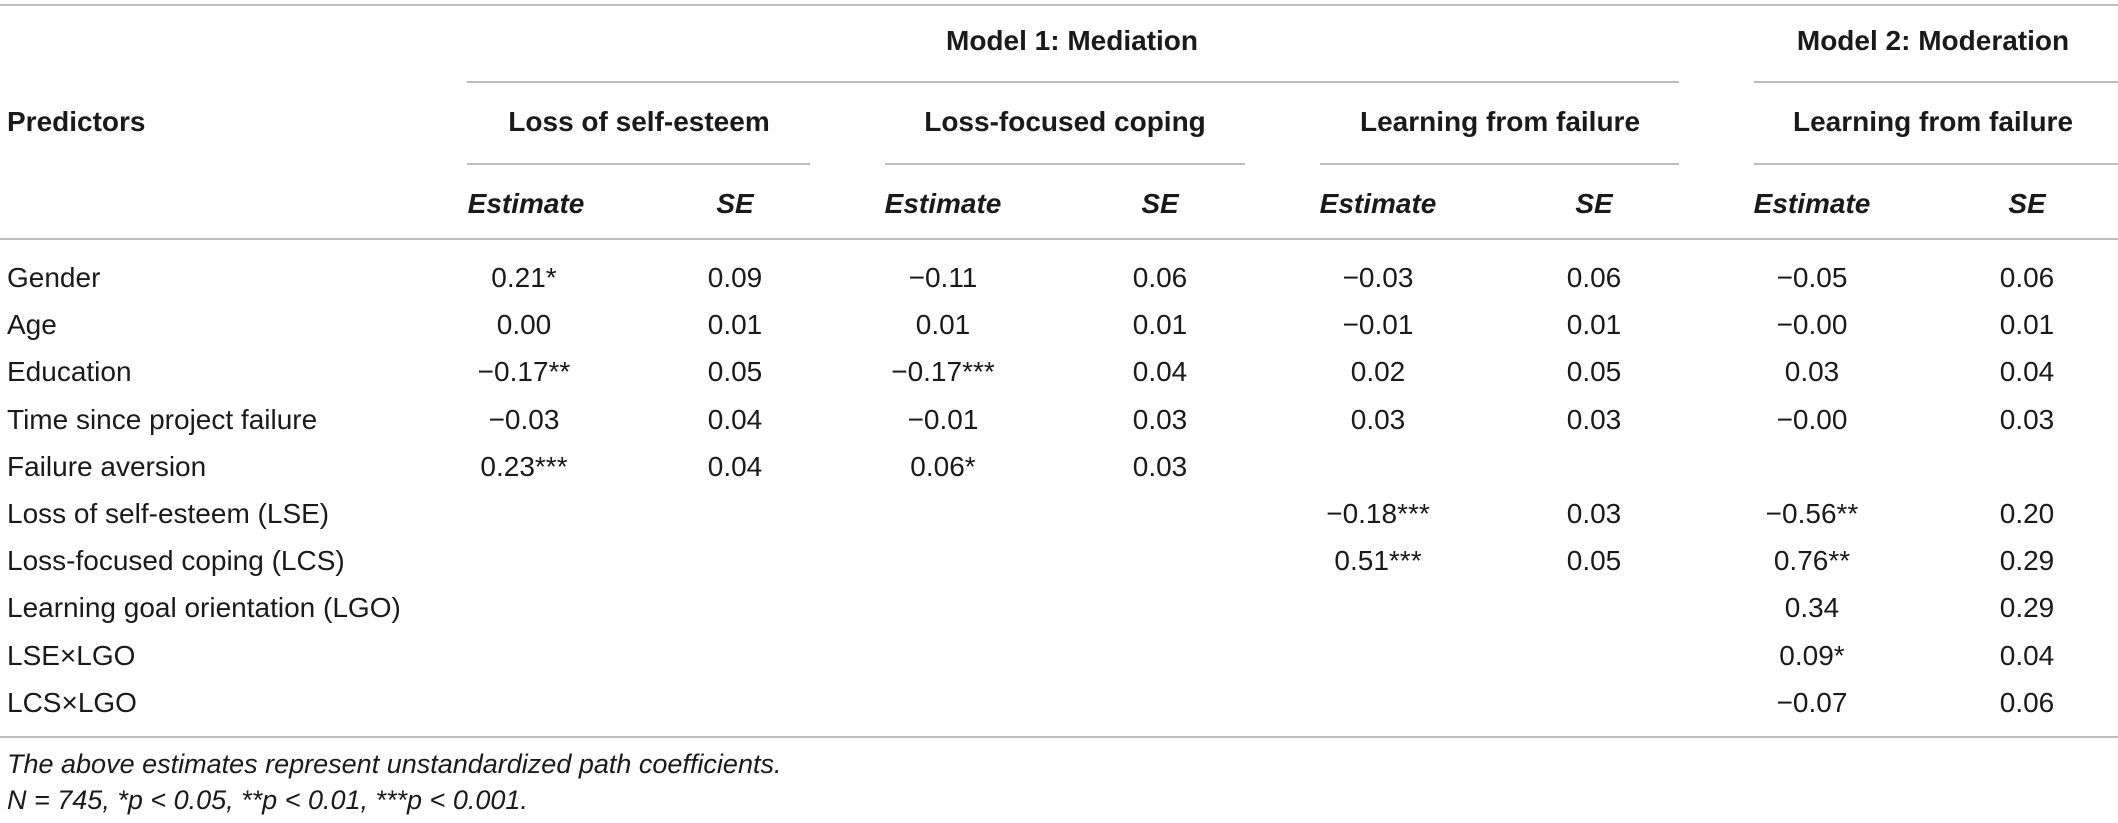 Image resolution: width=2118 pixels, height=823 pixels. Describe the element at coordinates (1812, 702) in the screenshot. I see `estimate-cell: −0.07` at that location.